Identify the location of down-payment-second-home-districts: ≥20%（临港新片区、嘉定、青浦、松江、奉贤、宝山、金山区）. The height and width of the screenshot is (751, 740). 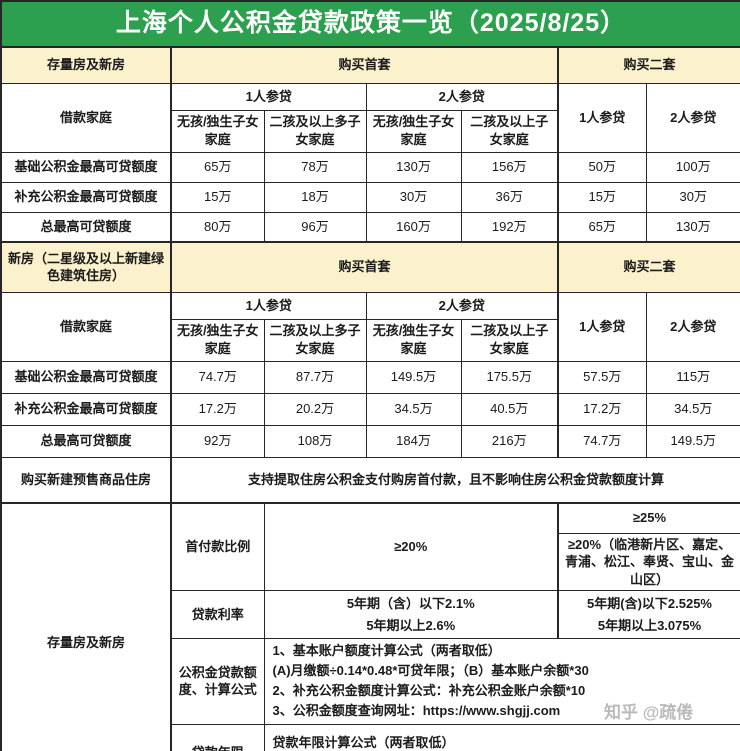
(648, 562).